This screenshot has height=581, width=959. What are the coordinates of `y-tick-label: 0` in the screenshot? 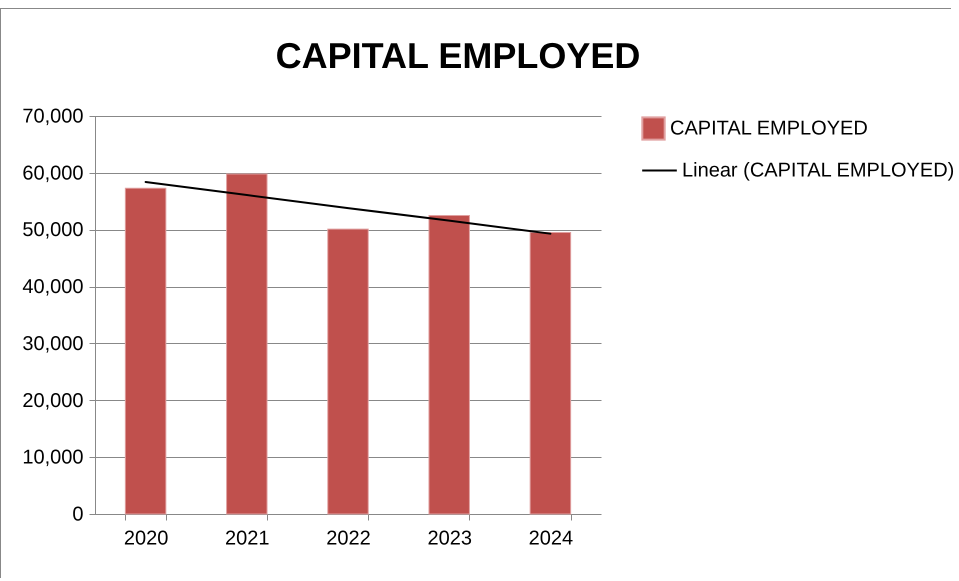 It's located at (78, 515).